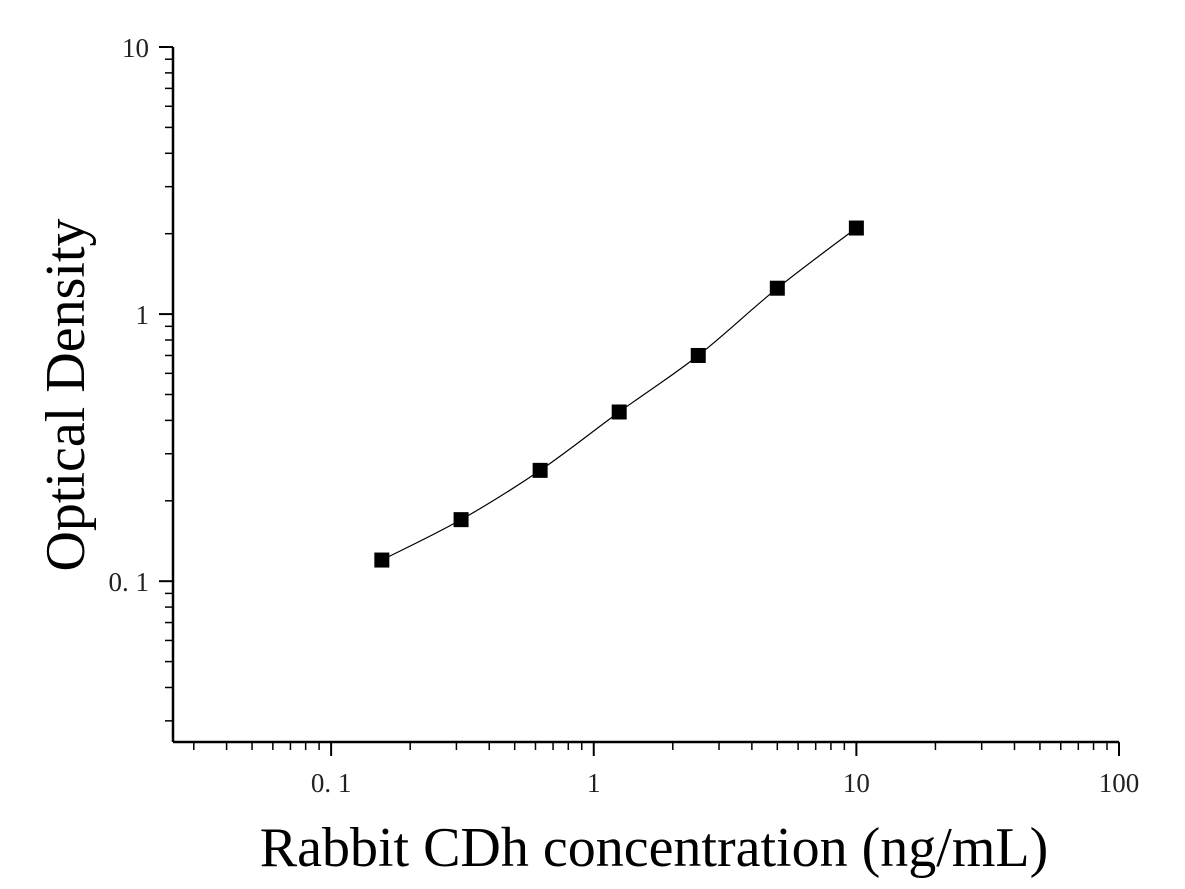  What do you see at coordinates (331, 783) in the screenshot?
I see `x-tick-label: 0. 1` at bounding box center [331, 783].